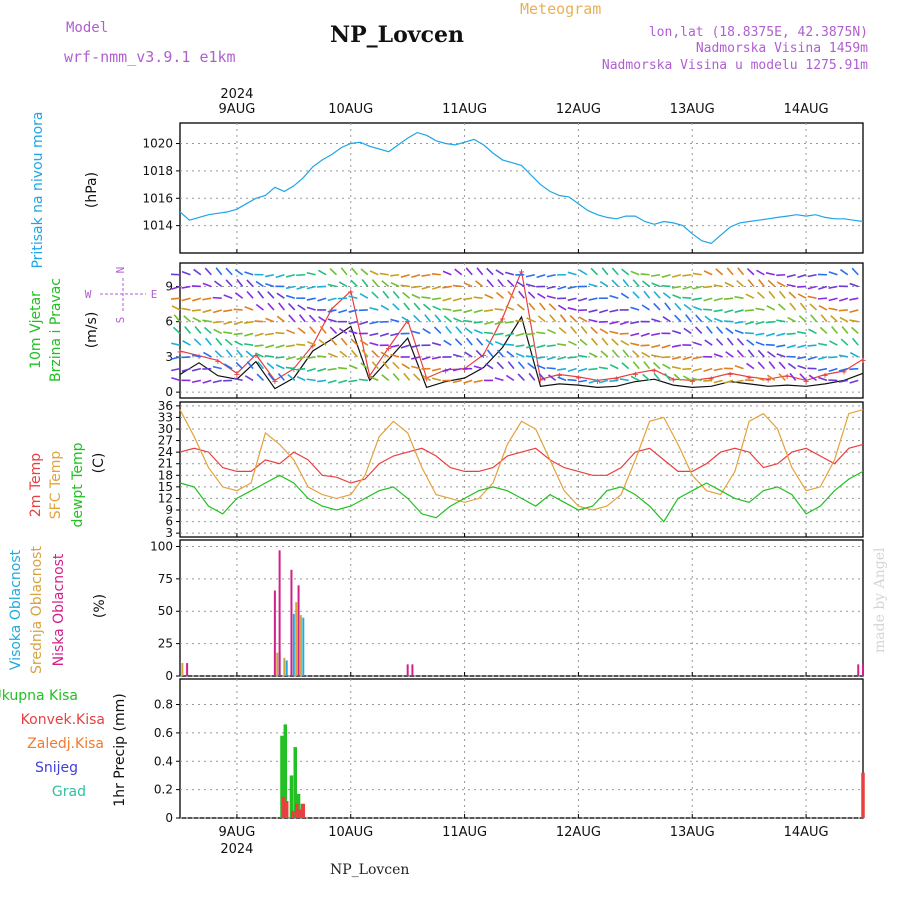  What do you see at coordinates (165, 417) in the screenshot?
I see `temperature-ytick-label: 33` at bounding box center [165, 417].